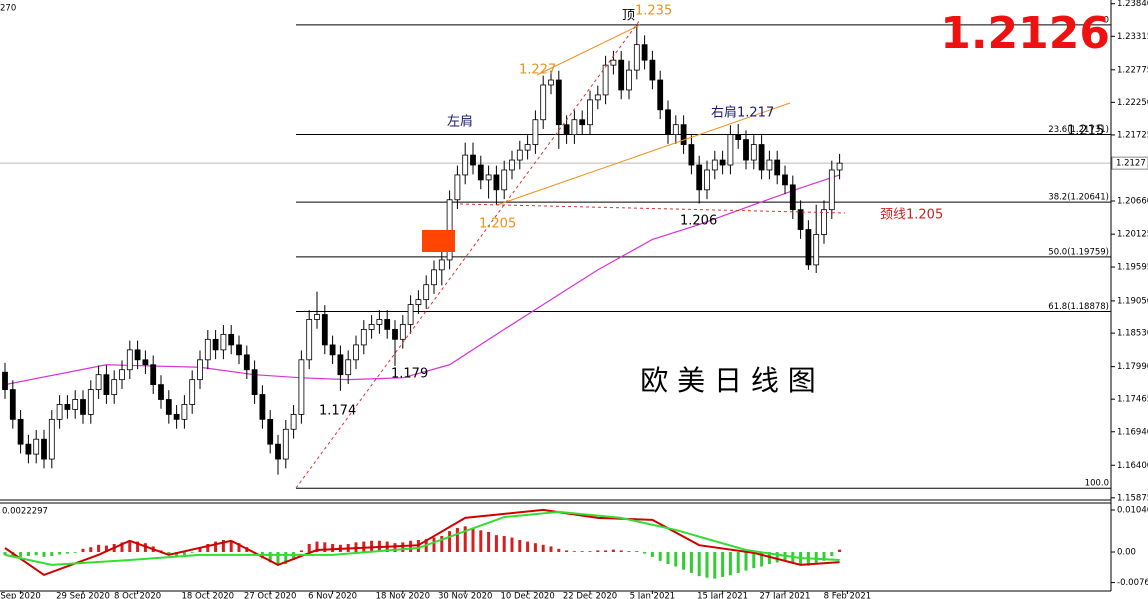  I want to click on y-tick-label: 1.20660, so click(1132, 201).